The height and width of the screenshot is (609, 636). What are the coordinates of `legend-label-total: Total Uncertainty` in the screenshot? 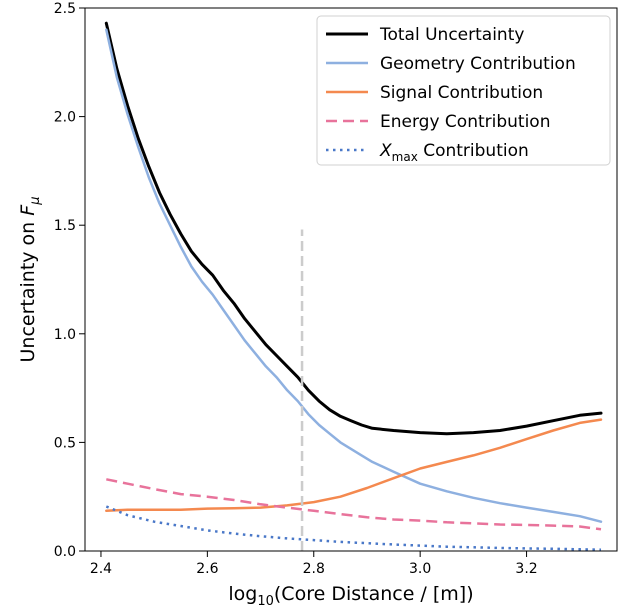 It's located at (451, 35).